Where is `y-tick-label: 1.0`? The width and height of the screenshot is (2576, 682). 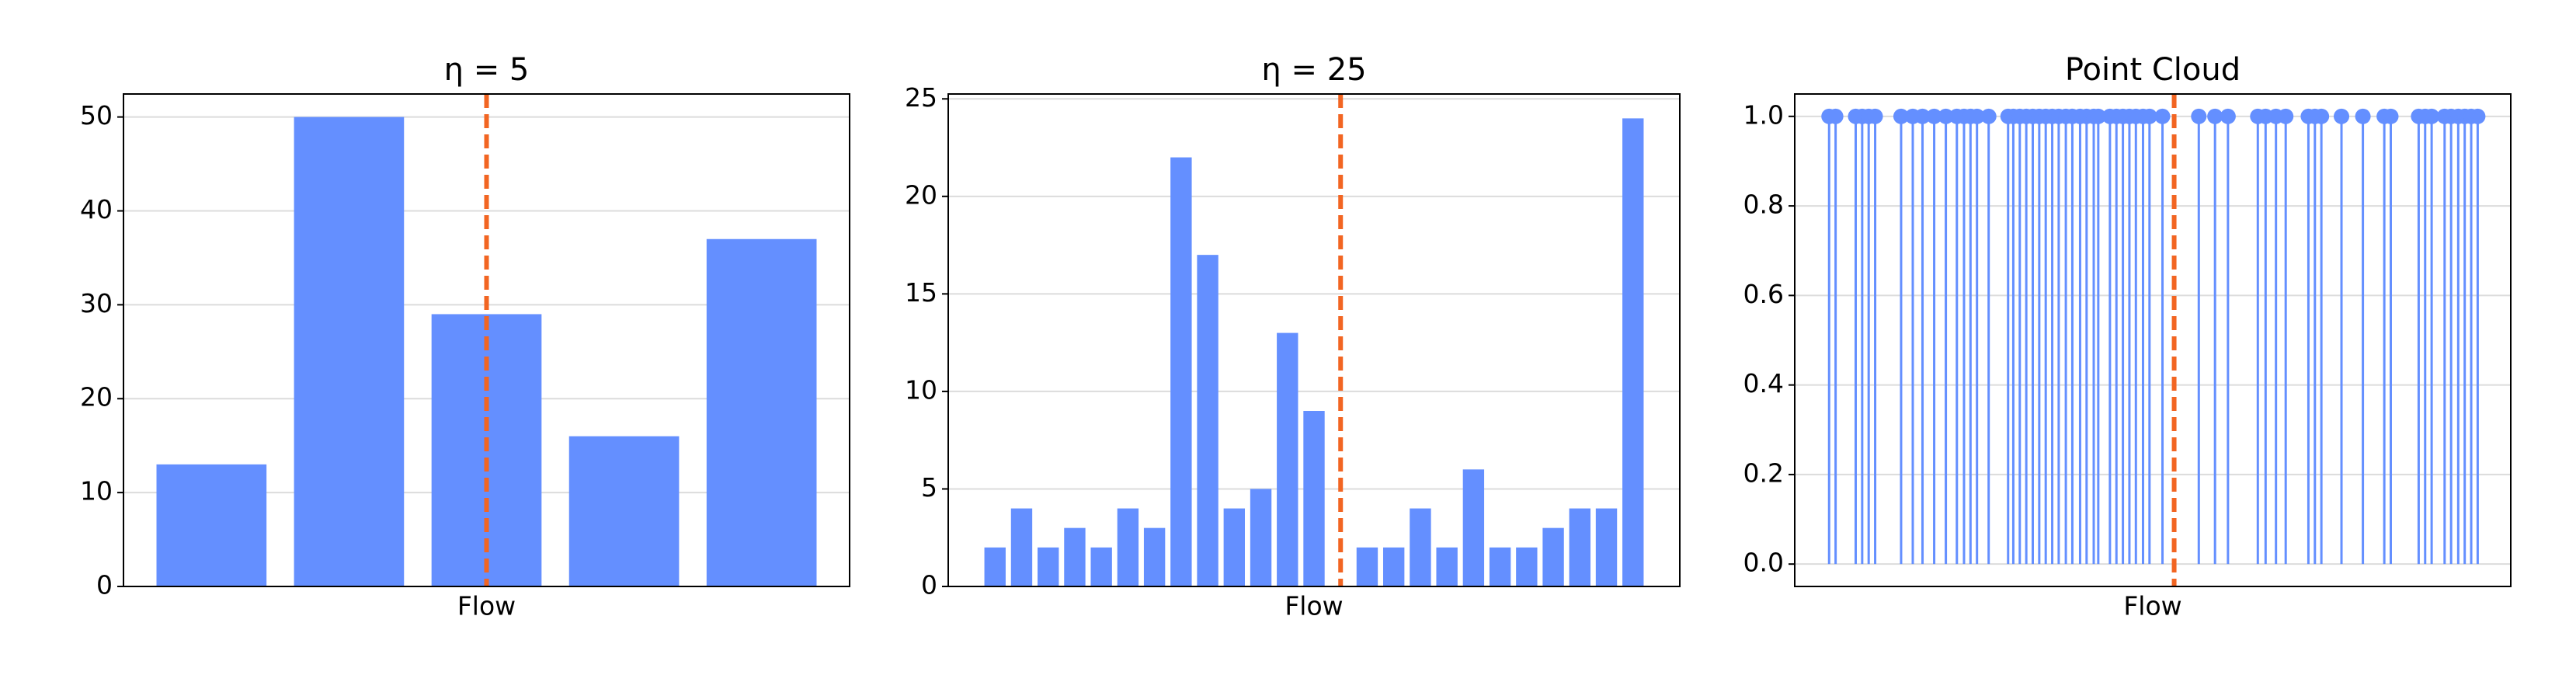 y-tick-label: 1.0 is located at coordinates (1764, 114).